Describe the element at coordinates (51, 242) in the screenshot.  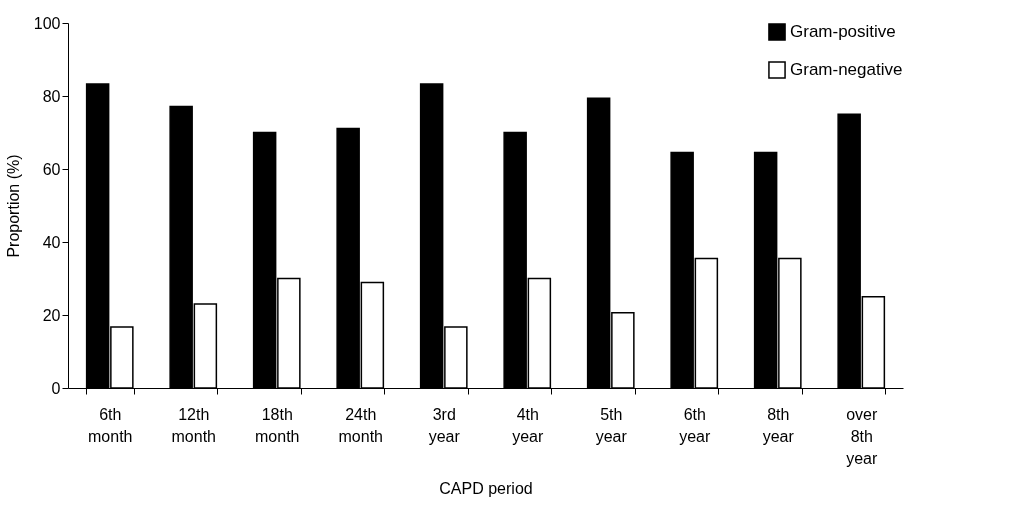
I see `y-tick-label: 40` at that location.